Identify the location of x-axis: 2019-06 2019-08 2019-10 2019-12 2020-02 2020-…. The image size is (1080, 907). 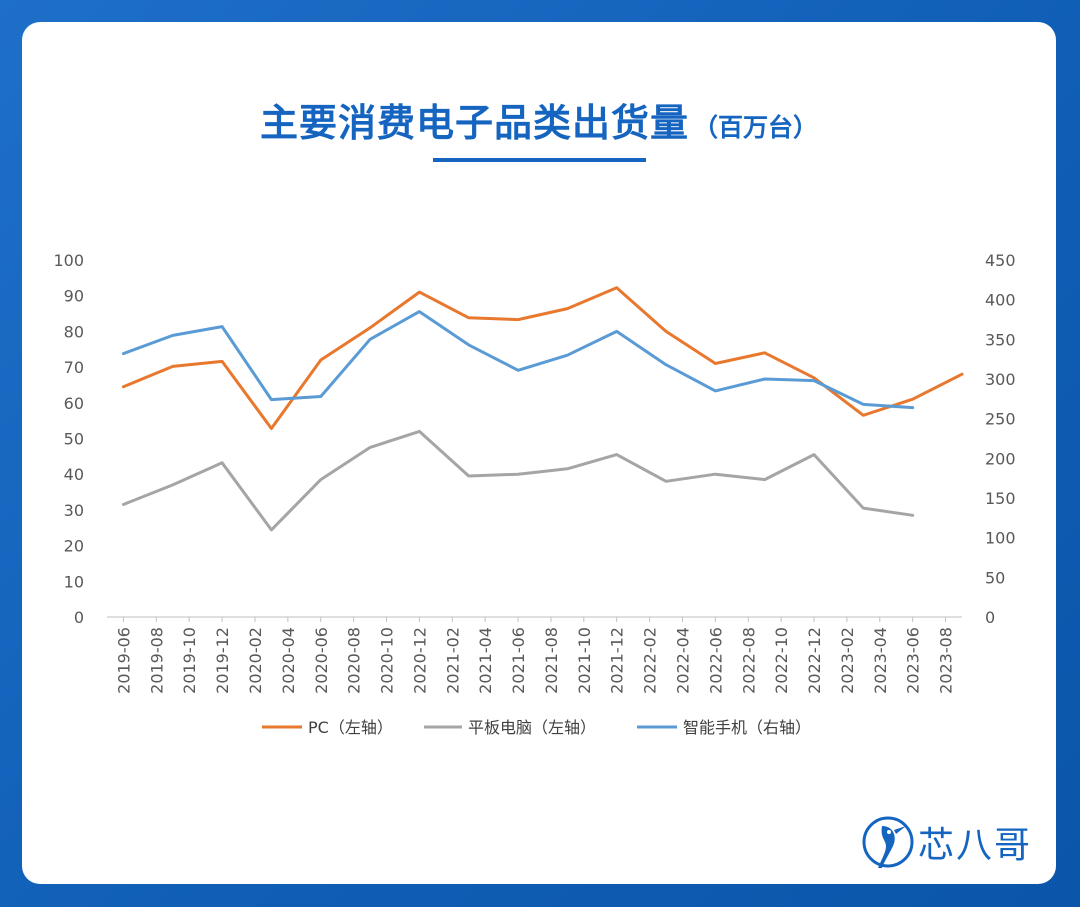
(534, 655).